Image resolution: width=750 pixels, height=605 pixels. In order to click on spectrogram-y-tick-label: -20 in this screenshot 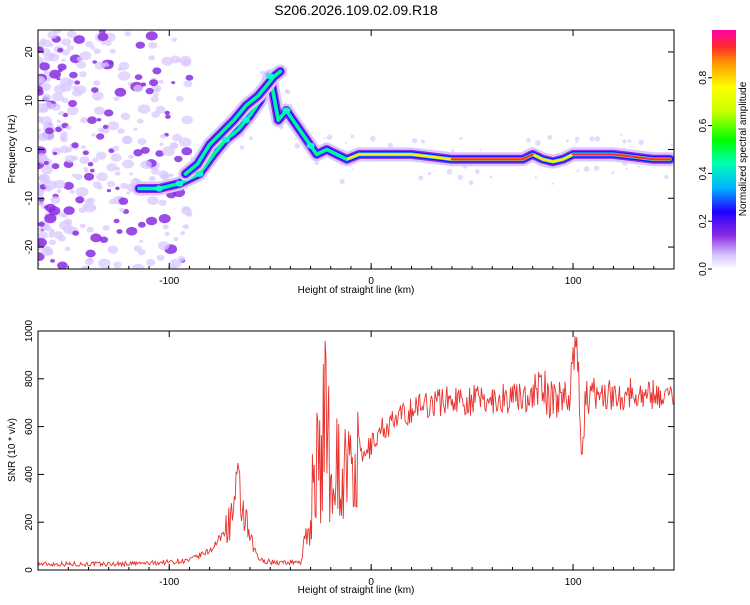, I will do `click(29, 246)`.